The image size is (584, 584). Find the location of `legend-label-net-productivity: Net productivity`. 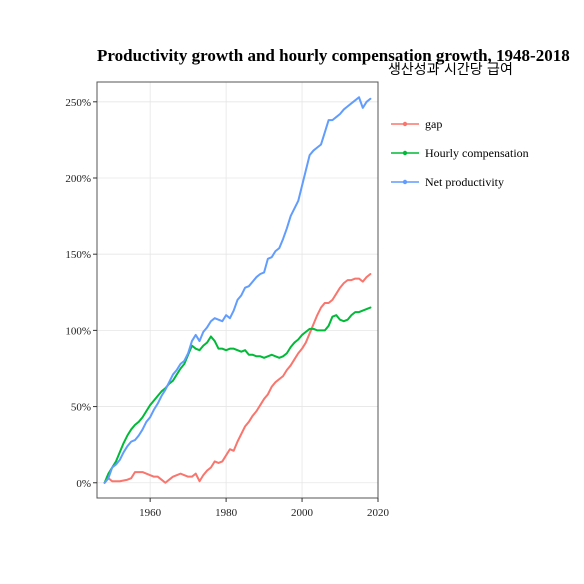

legend-label-net-productivity: Net productivity is located at coordinates (464, 182).